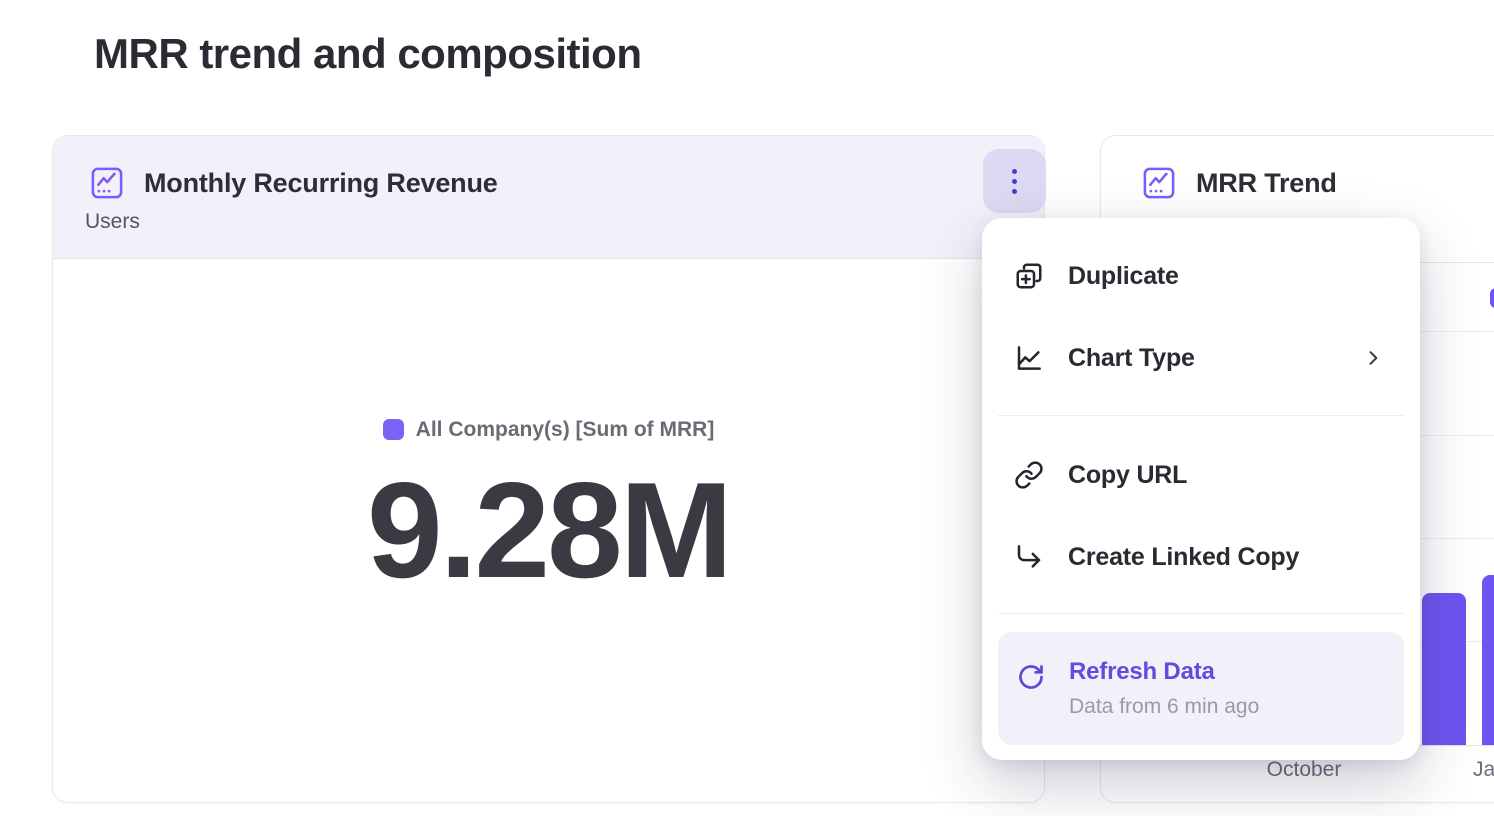 The width and height of the screenshot is (1494, 816). Describe the element at coordinates (1201, 475) in the screenshot. I see `menu-item-copy-url: Copy URL` at that location.